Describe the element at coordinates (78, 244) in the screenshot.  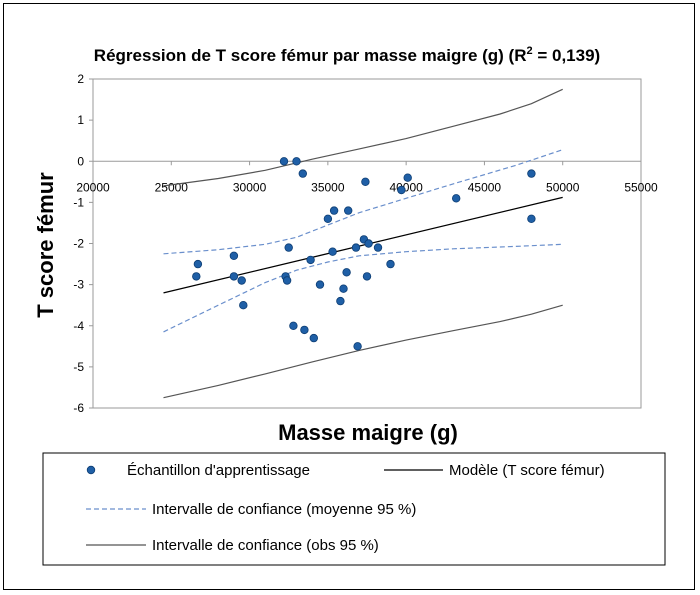
I see `y-tick-label-4: -2` at that location.